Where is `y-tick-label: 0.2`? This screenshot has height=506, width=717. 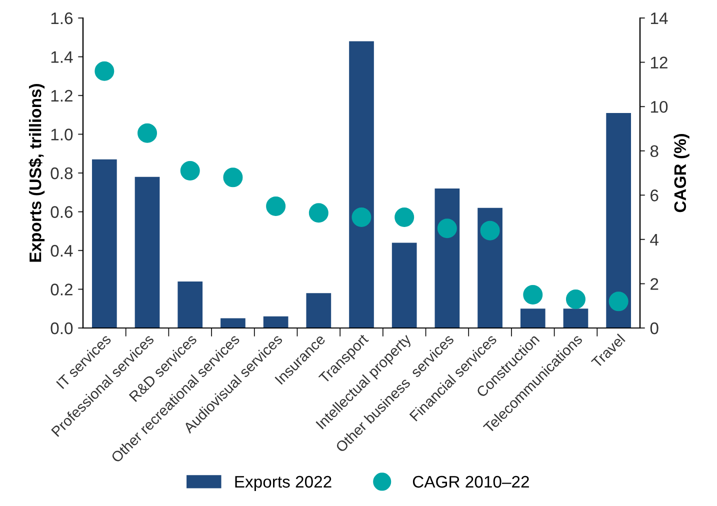 y-tick-label: 0.2 is located at coordinates (61, 290).